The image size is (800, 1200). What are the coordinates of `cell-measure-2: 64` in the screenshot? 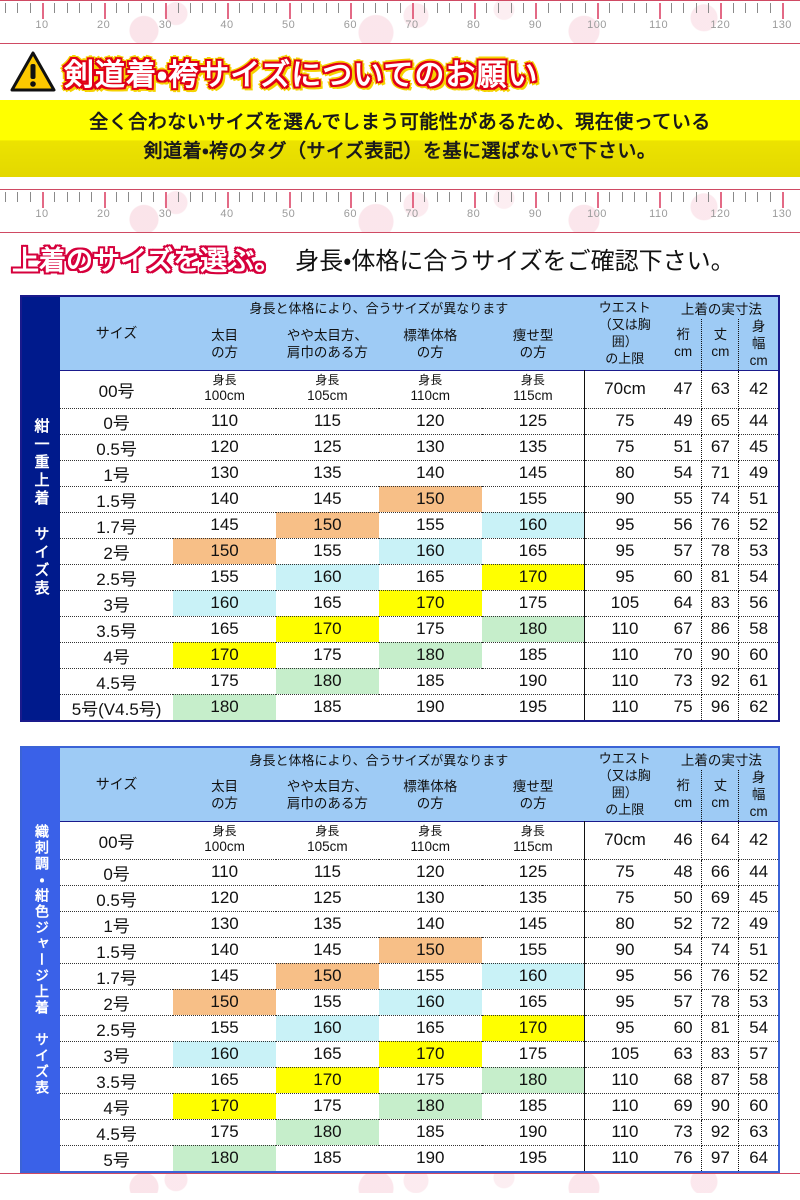 It's located at (759, 1158).